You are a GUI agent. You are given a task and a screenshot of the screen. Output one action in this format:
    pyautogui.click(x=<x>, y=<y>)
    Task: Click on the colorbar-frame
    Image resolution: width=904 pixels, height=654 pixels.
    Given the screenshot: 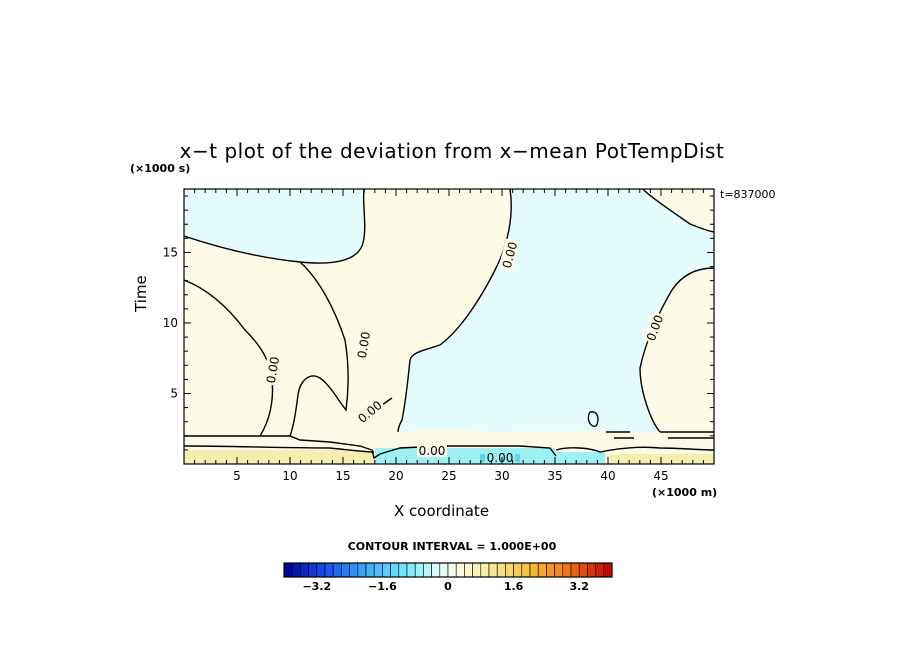 What is the action you would take?
    pyautogui.click(x=448, y=570)
    